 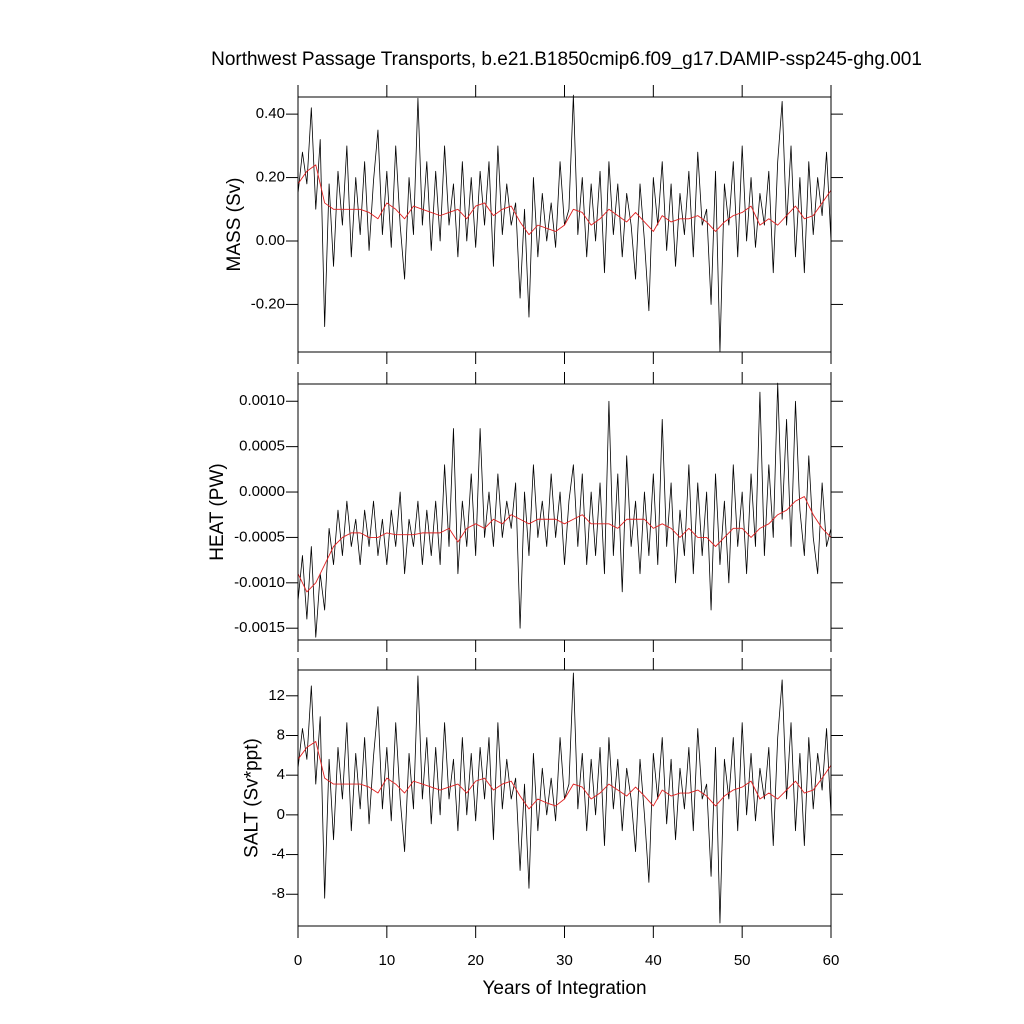 What do you see at coordinates (742, 960) in the screenshot?
I see `x-tick-label: 50` at bounding box center [742, 960].